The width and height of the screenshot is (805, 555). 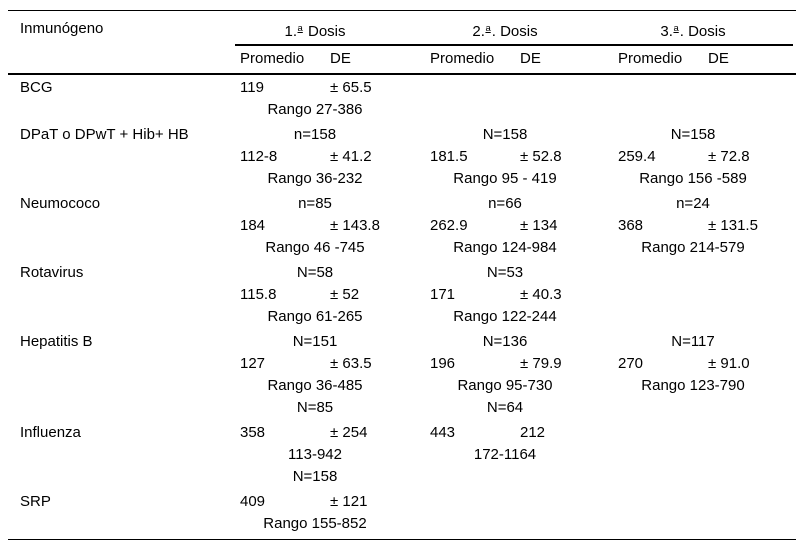 I want to click on promedio-value: 196, so click(x=443, y=363).